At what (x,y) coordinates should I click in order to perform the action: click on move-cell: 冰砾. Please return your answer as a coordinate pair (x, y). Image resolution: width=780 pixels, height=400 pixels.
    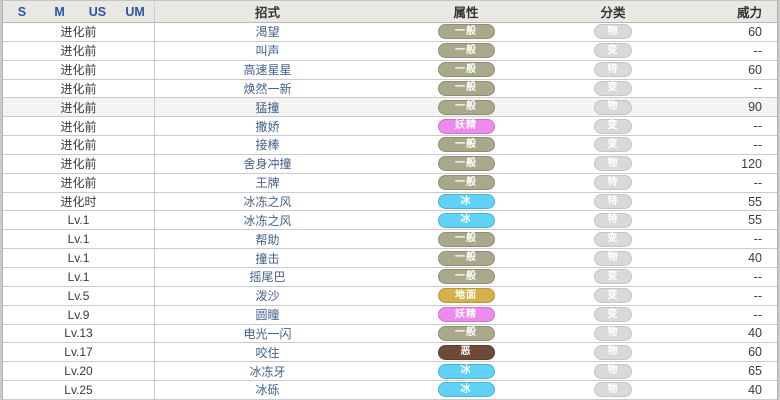
    Looking at the image, I should click on (267, 390).